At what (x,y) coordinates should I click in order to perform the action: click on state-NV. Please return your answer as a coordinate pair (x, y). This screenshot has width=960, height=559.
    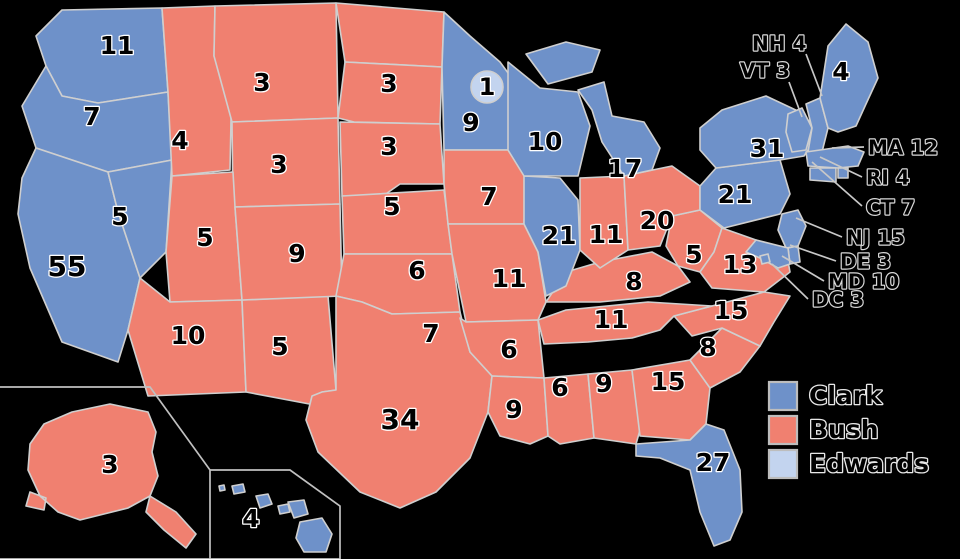
    Looking at the image, I should click on (140, 219).